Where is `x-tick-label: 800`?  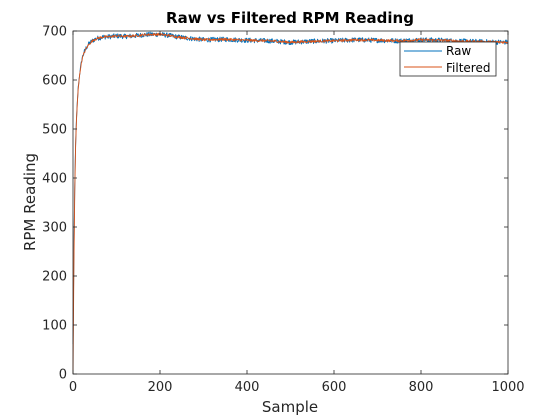 x-tick-label: 800 is located at coordinates (421, 387).